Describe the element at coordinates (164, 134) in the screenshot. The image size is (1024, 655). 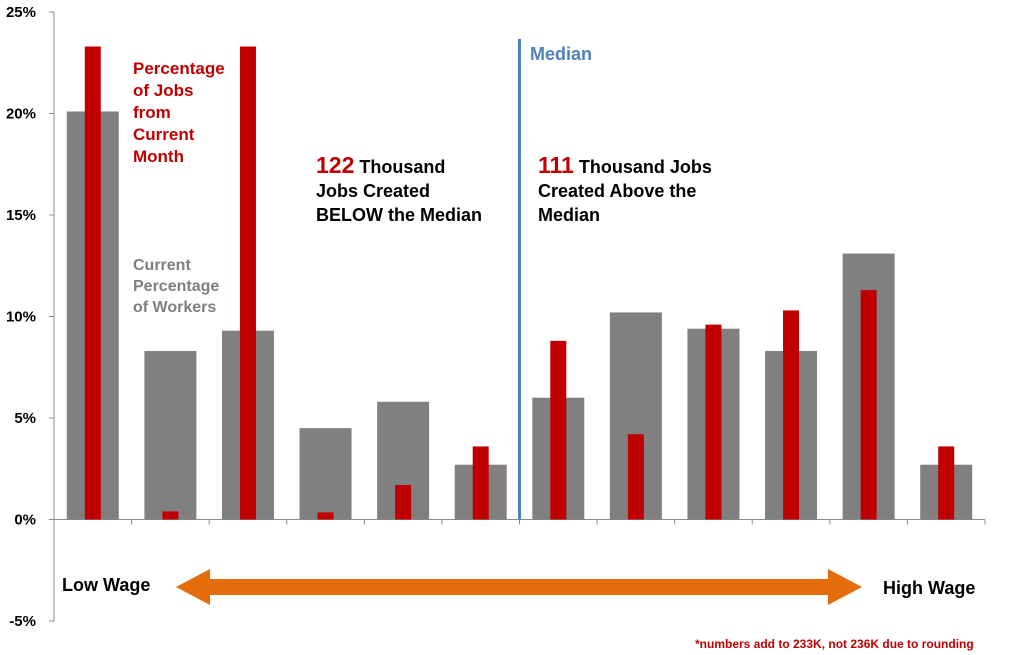
I see `red-series-line: Current` at that location.